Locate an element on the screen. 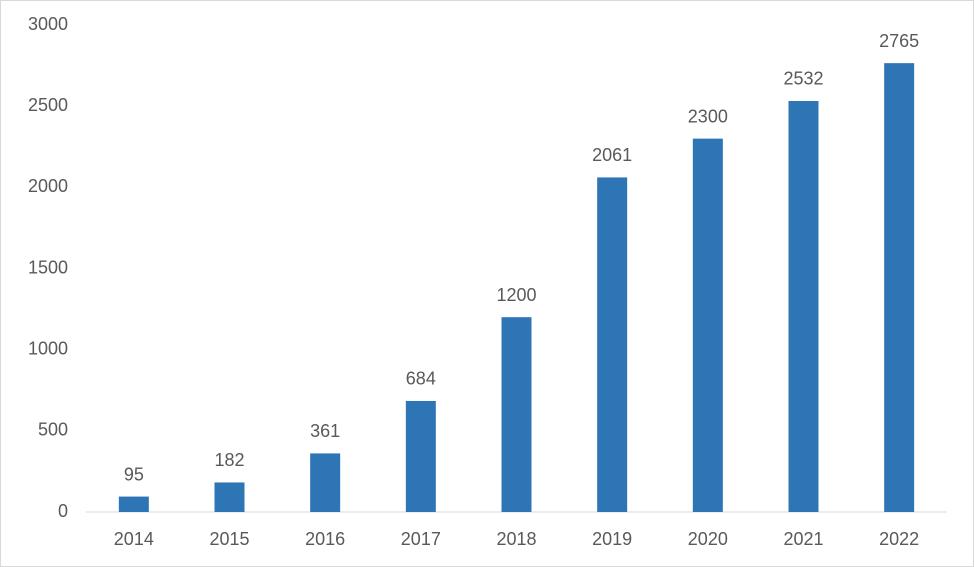 This screenshot has width=974, height=567. y-tick-label: 1500 is located at coordinates (48, 267).